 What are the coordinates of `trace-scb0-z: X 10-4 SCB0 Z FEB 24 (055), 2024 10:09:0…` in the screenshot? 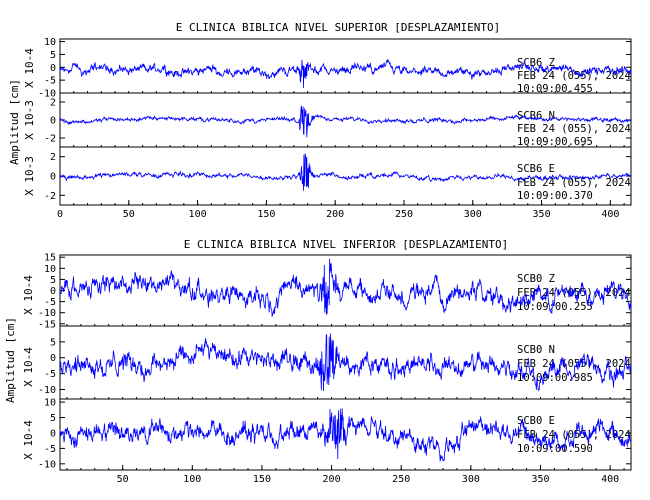 It's located at (327, 291).